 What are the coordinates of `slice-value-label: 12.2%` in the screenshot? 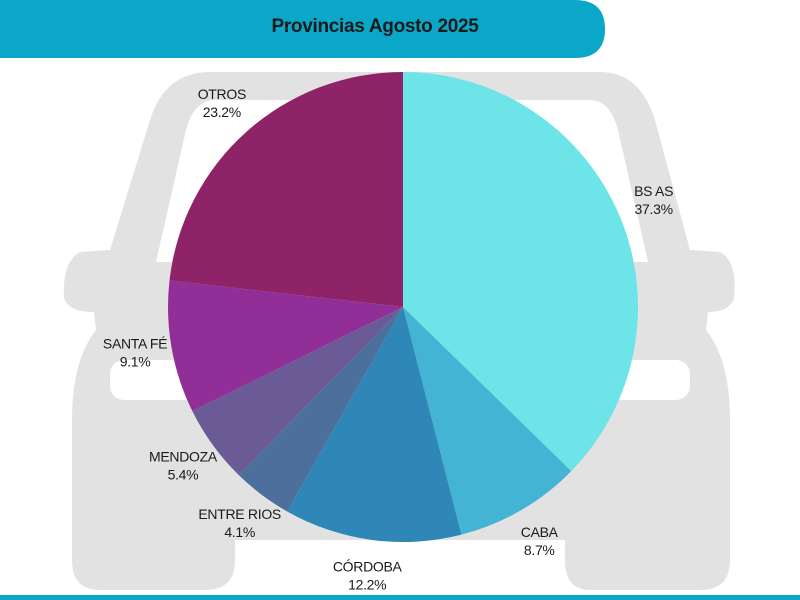 It's located at (367, 584).